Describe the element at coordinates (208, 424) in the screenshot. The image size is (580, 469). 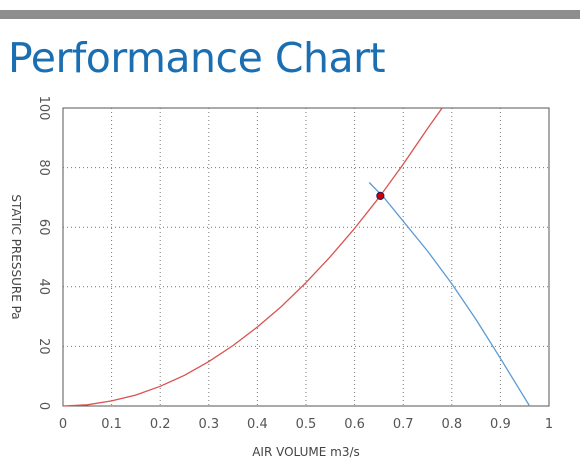
I see `x-tick-label: 0.3` at that location.